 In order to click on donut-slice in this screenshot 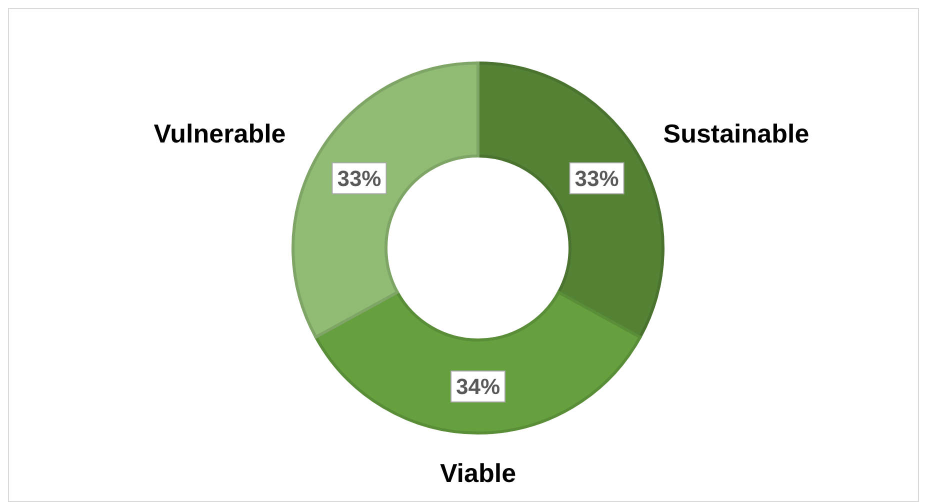, I will do `click(386, 200)`.